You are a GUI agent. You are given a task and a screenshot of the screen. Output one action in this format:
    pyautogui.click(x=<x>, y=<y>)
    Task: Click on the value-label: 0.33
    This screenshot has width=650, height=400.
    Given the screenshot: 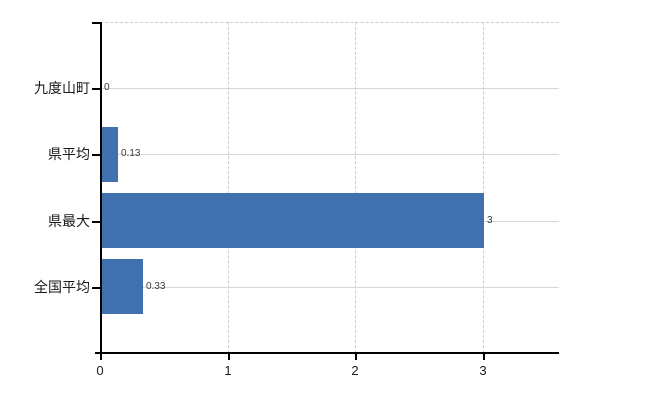 What is the action you would take?
    pyautogui.click(x=156, y=286)
    